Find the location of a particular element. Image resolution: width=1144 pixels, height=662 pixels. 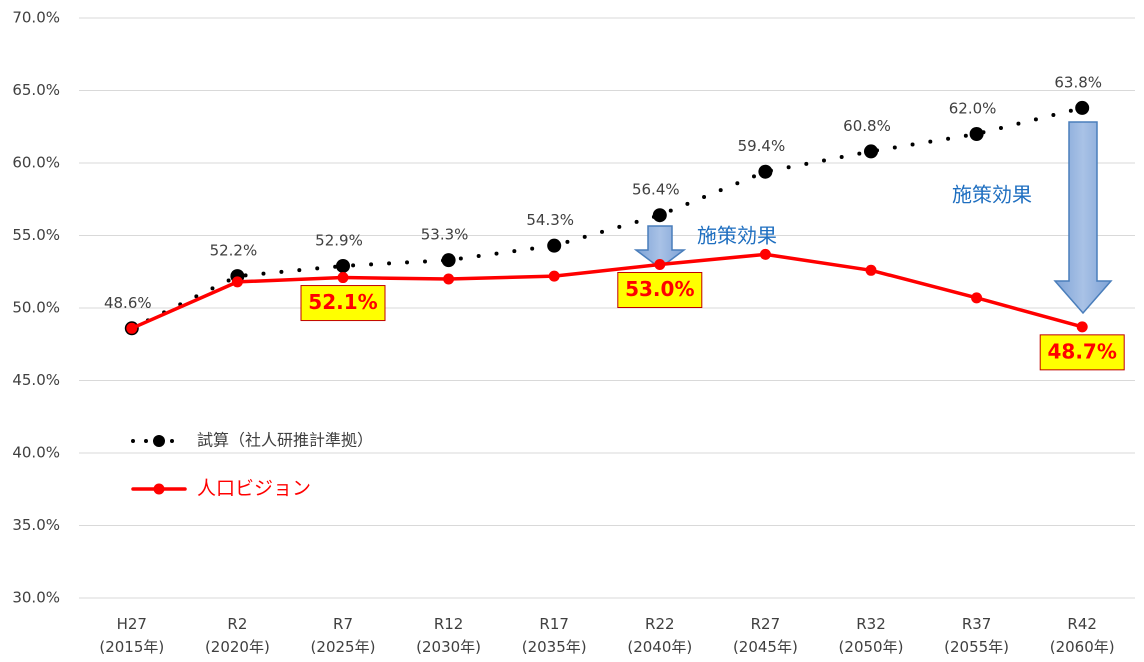

x-tick-label: R12 (2030年) is located at coordinates (449, 635).